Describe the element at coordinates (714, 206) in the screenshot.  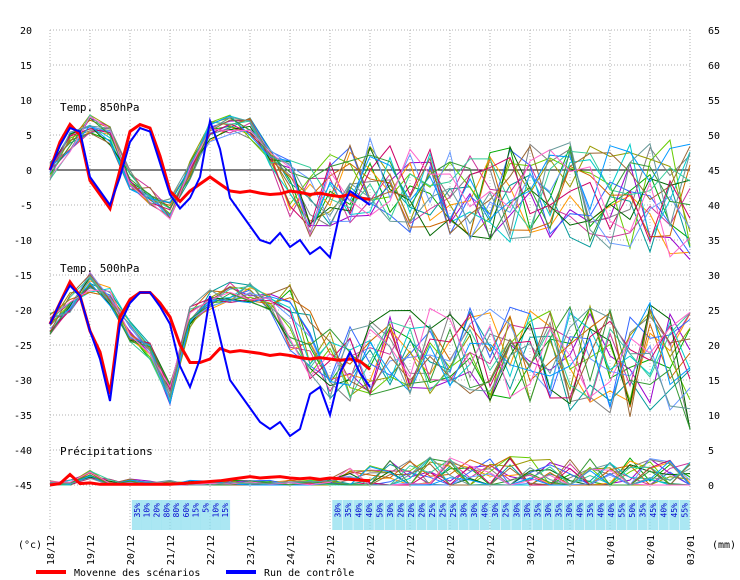
I see `y-right-tick-label: 40` at that location.